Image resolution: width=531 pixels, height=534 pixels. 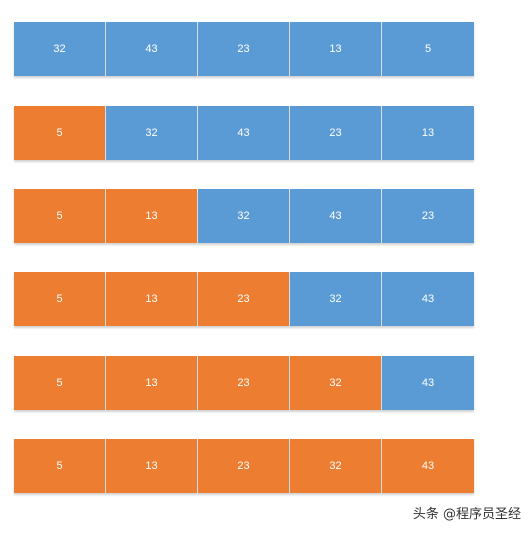 I want to click on array-row: 5 13 32 43 23, so click(x=245, y=216).